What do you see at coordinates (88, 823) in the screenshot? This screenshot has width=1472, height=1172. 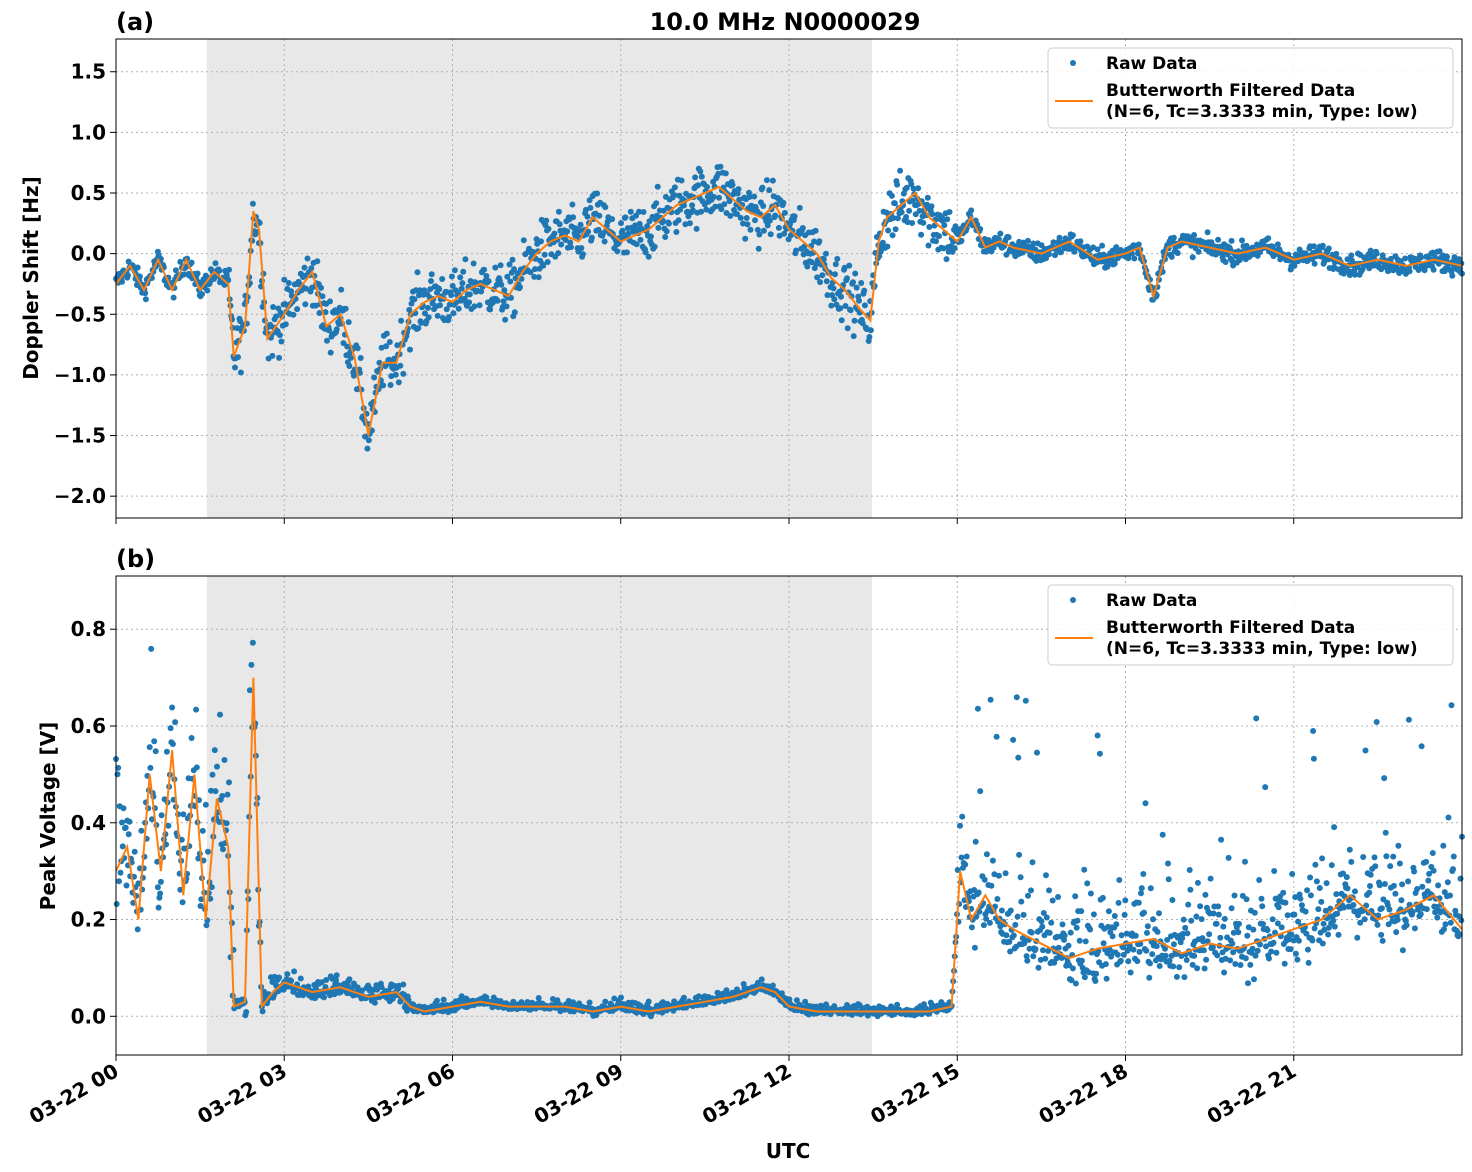 I see `y-tick-label: 0.4` at bounding box center [88, 823].